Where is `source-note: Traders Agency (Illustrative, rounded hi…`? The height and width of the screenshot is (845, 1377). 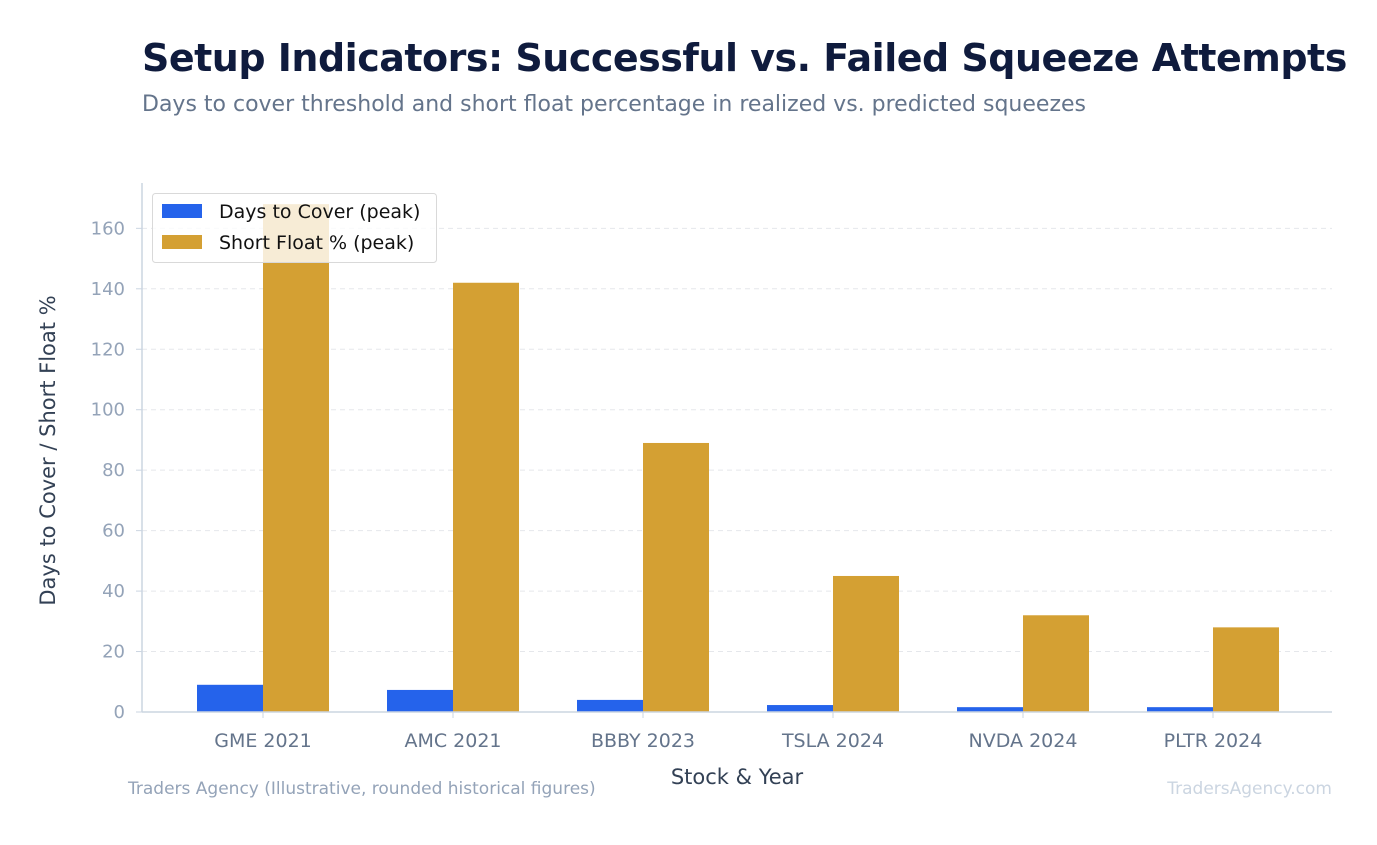 source-note: Traders Agency (Illustrative, rounded hi… is located at coordinates (362, 789).